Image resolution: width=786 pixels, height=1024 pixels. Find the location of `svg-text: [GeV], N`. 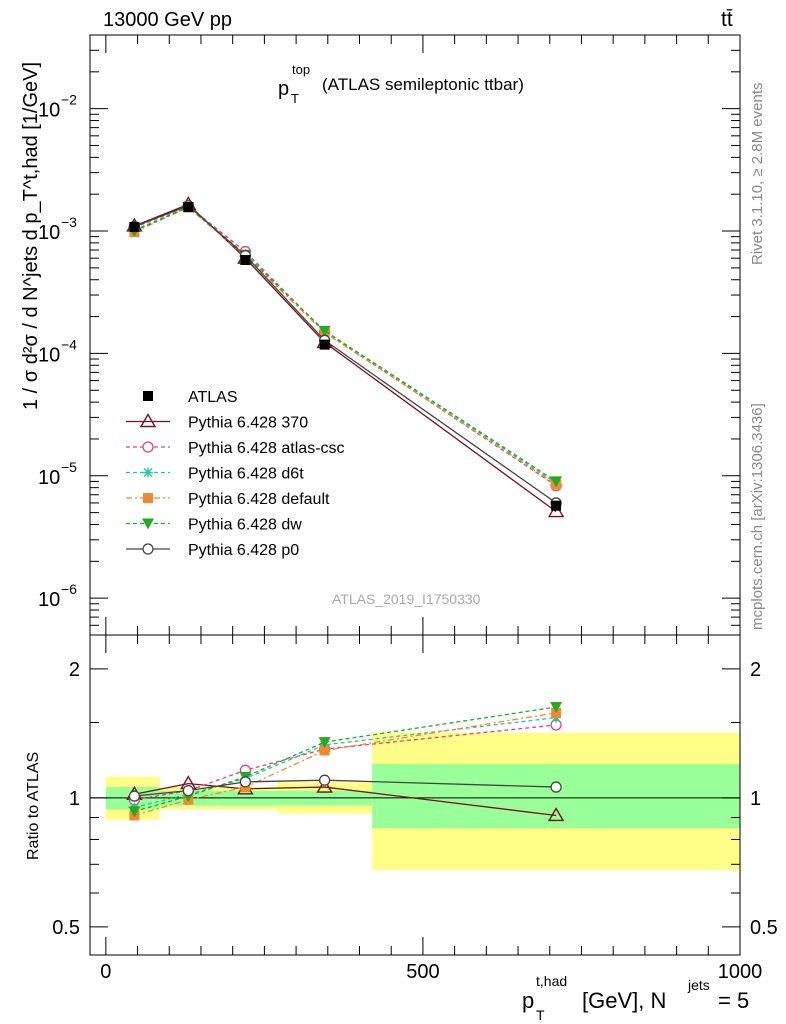

svg-text: [GeV], N is located at coordinates (624, 1000).